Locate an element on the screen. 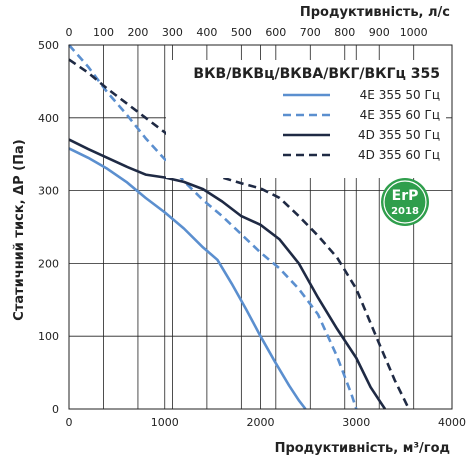 This screenshot has width=469, height=459. x2-tick-label: 300 is located at coordinates (172, 32).